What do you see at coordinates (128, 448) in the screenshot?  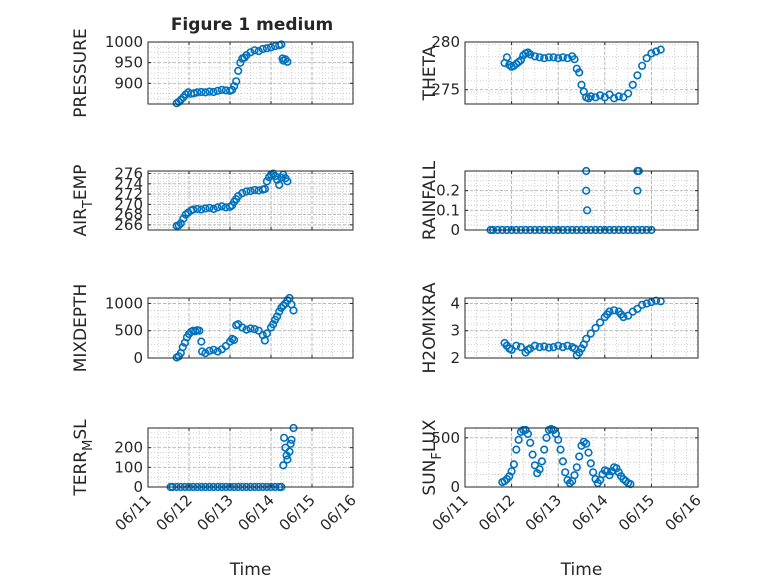 I see `y-tick-label: 200` at bounding box center [128, 448].